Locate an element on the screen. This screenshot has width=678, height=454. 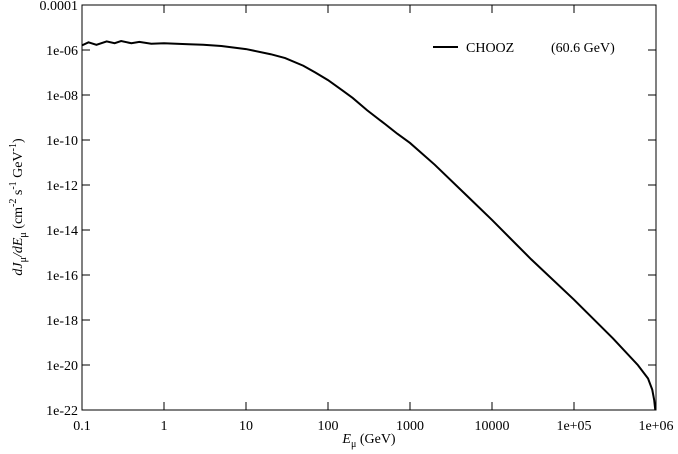
y-axis-label: dJμ/dEμ (cm-2 s-1 GeV-1) is located at coordinates (18, 207).